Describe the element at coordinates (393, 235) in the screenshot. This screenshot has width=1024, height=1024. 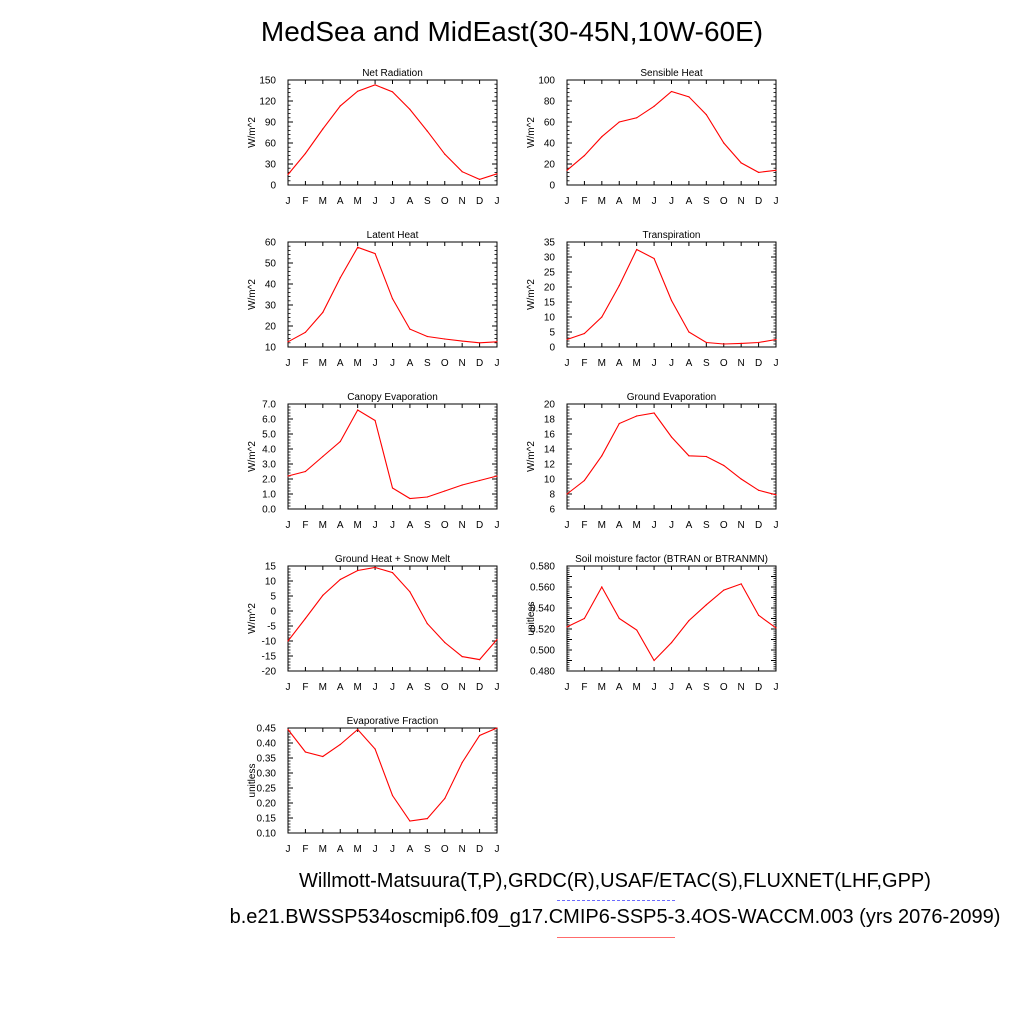
I see `panel-title: Latent Heat` at that location.